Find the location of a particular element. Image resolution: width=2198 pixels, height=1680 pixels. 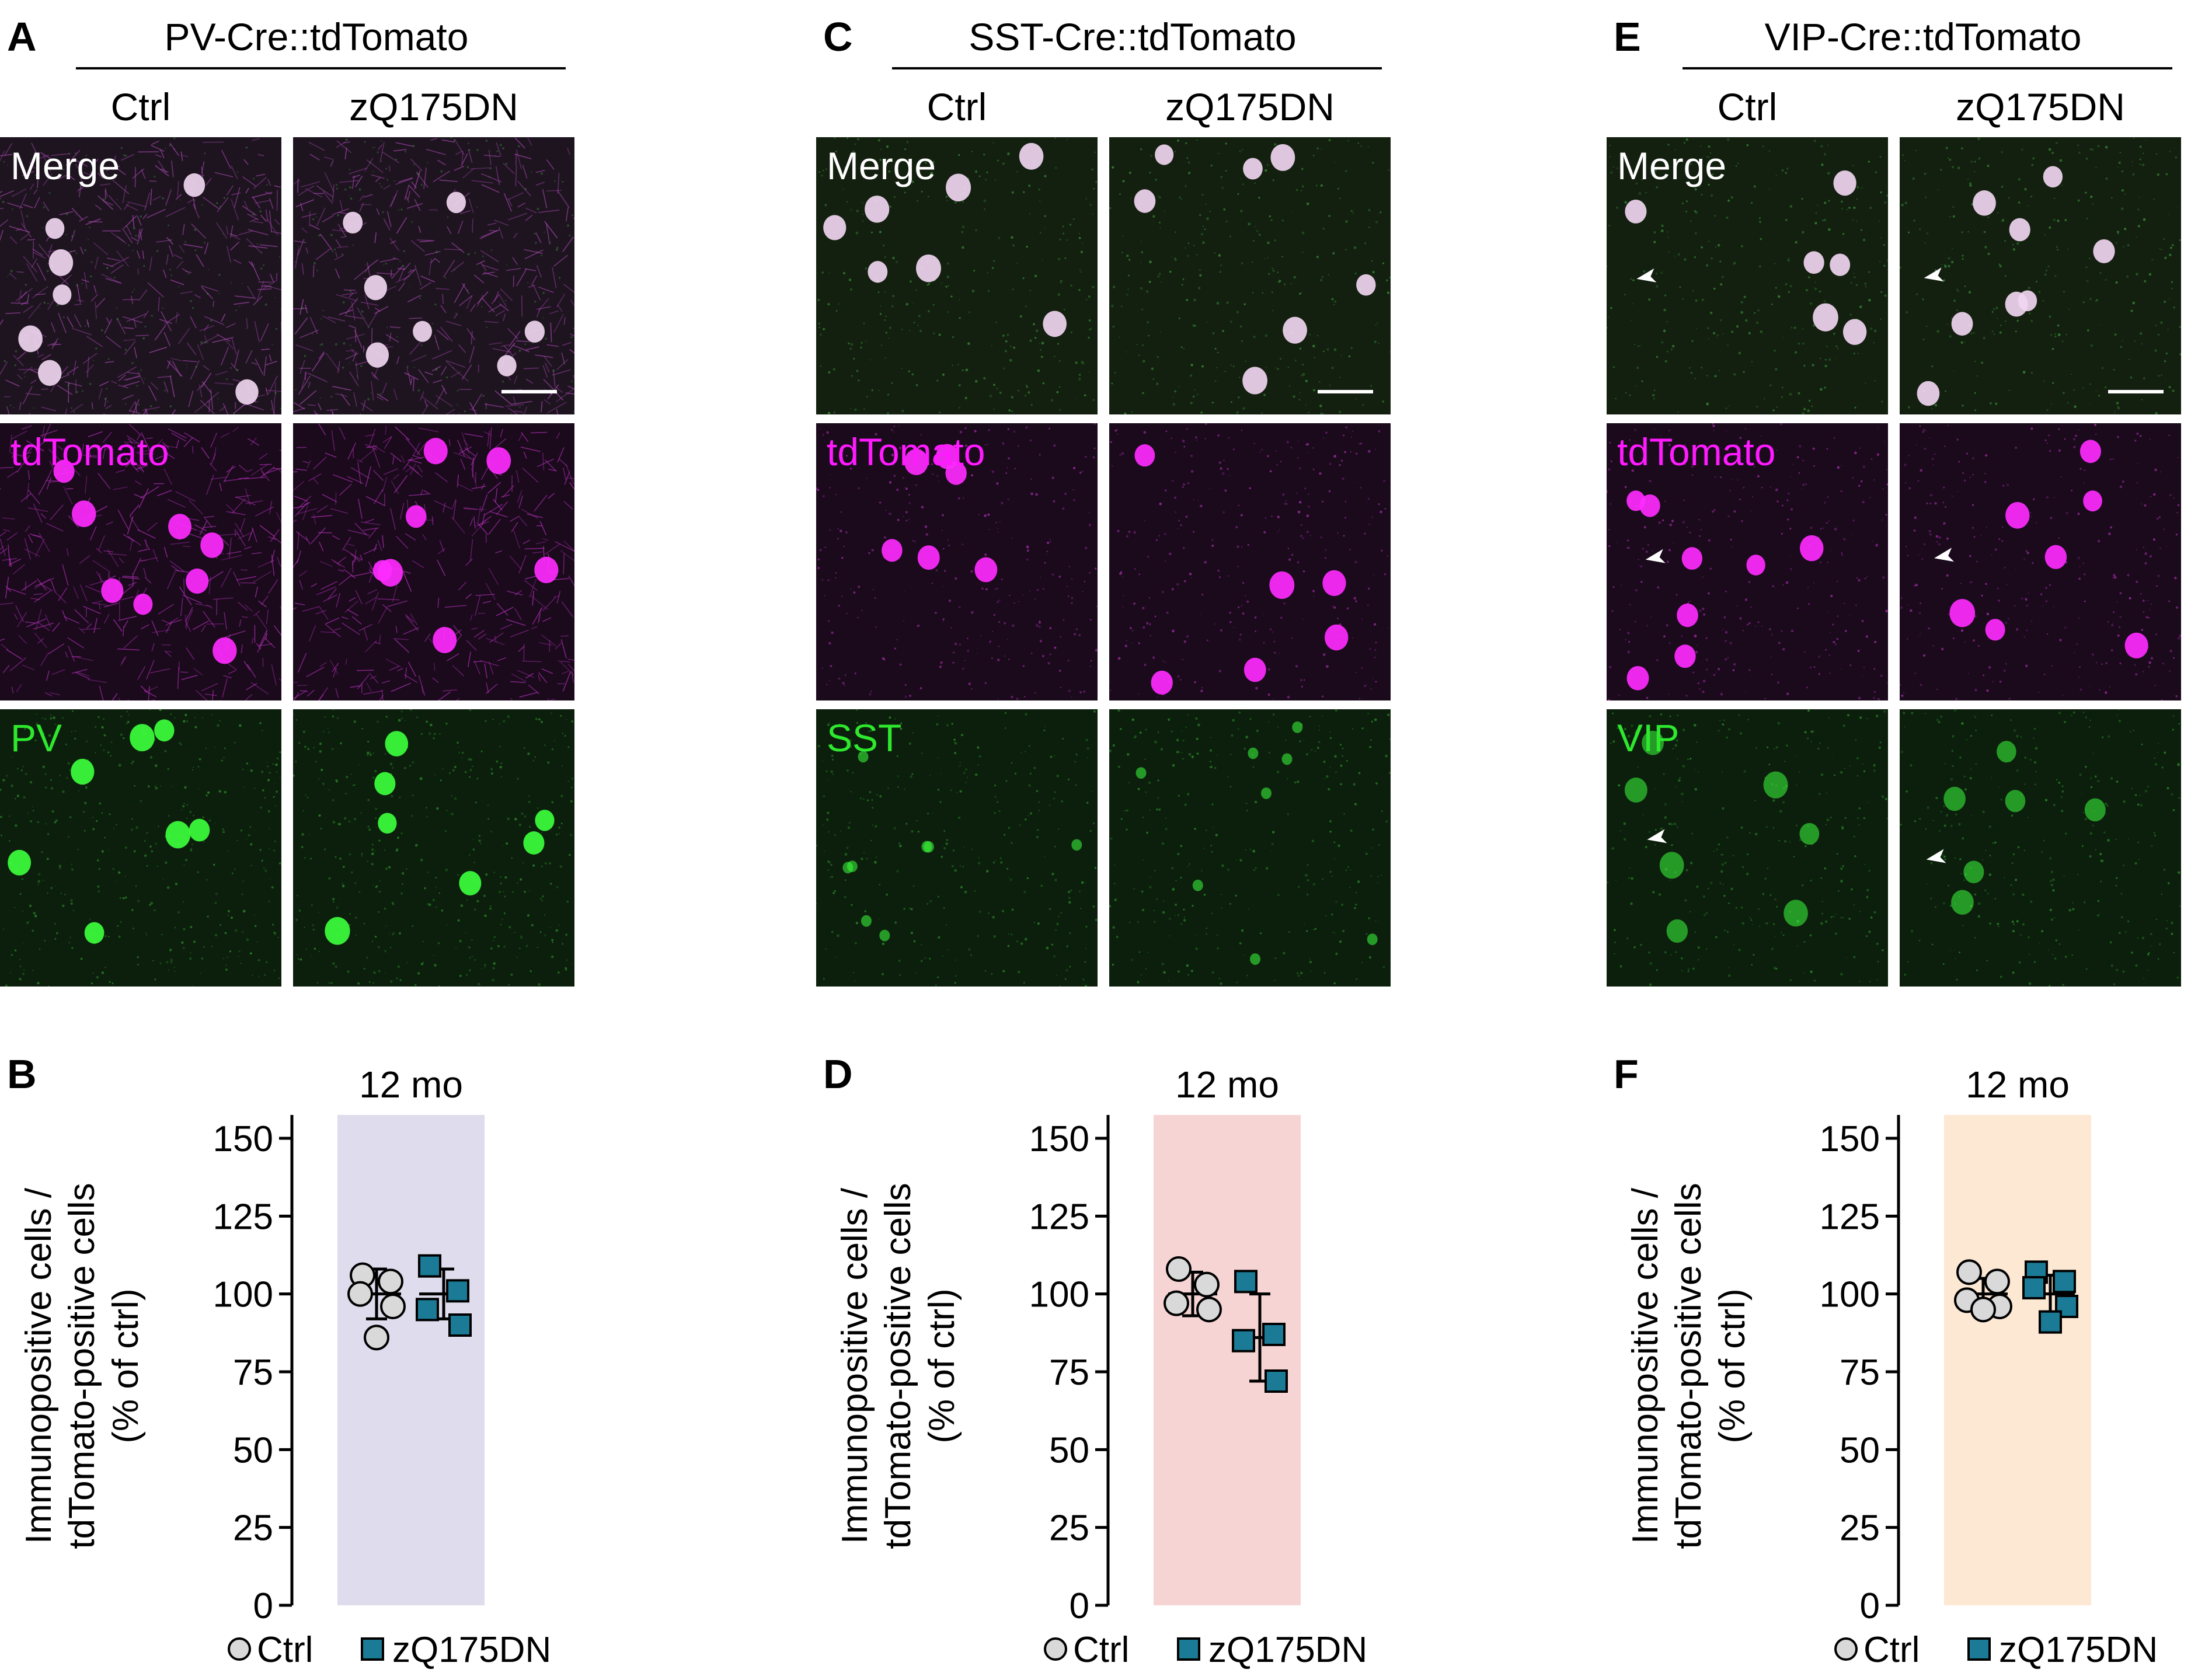

y-tick-label: 75 is located at coordinates (253, 1373).